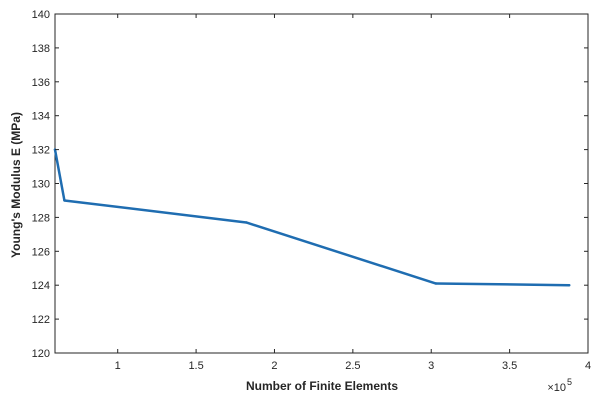 The width and height of the screenshot is (593, 401). What do you see at coordinates (41, 252) in the screenshot?
I see `y-tick-label: 126` at bounding box center [41, 252].